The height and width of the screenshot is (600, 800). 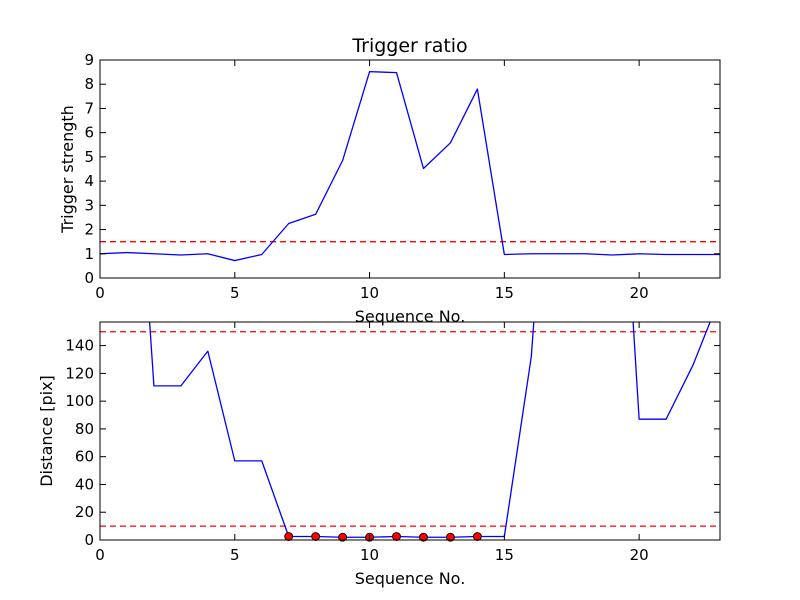 What do you see at coordinates (84, 457) in the screenshot?
I see `y-tick-label: 60` at bounding box center [84, 457].